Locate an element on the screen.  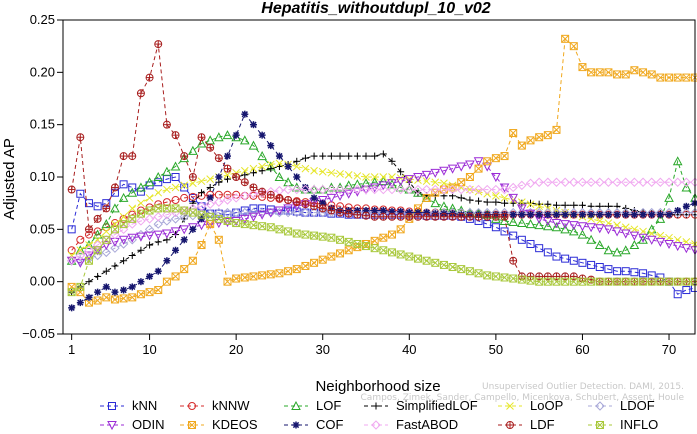
x-tick-label: 60 is located at coordinates (582, 349).